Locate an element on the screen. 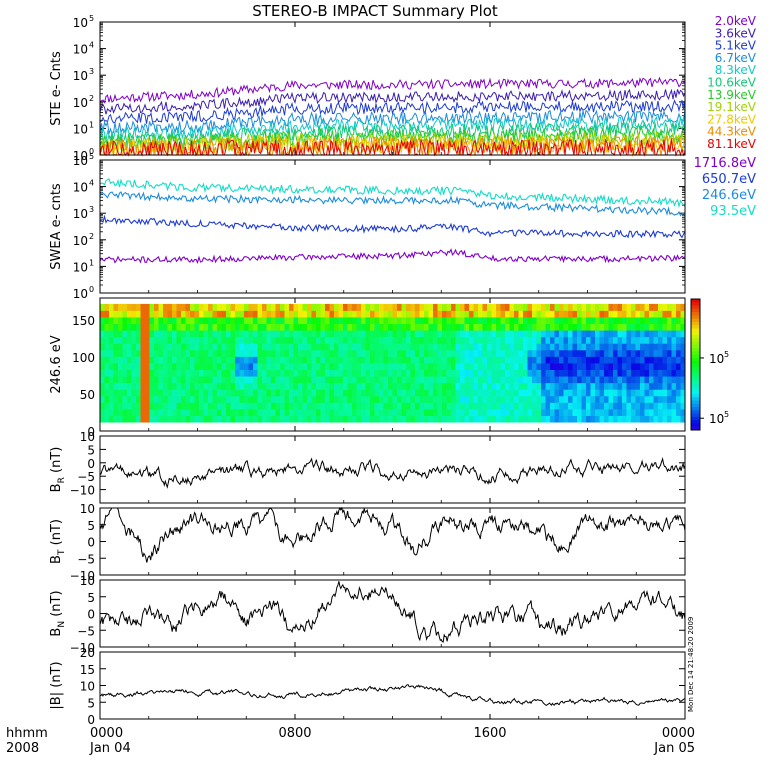 This screenshot has width=780, height=780. y-axis-label: |B| (nT) is located at coordinates (56, 685).